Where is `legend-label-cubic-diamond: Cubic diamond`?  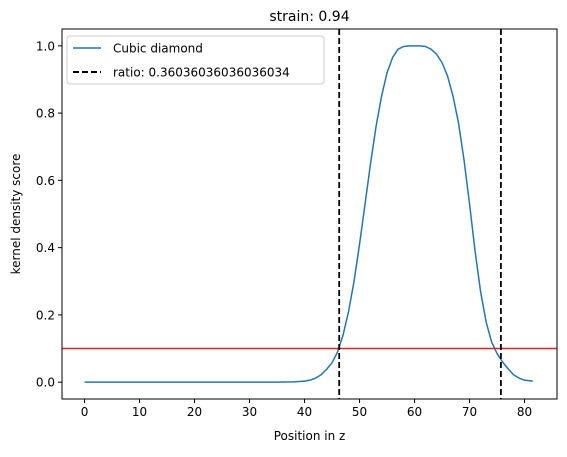
legend-label-cubic-diamond: Cubic diamond is located at coordinates (158, 49).